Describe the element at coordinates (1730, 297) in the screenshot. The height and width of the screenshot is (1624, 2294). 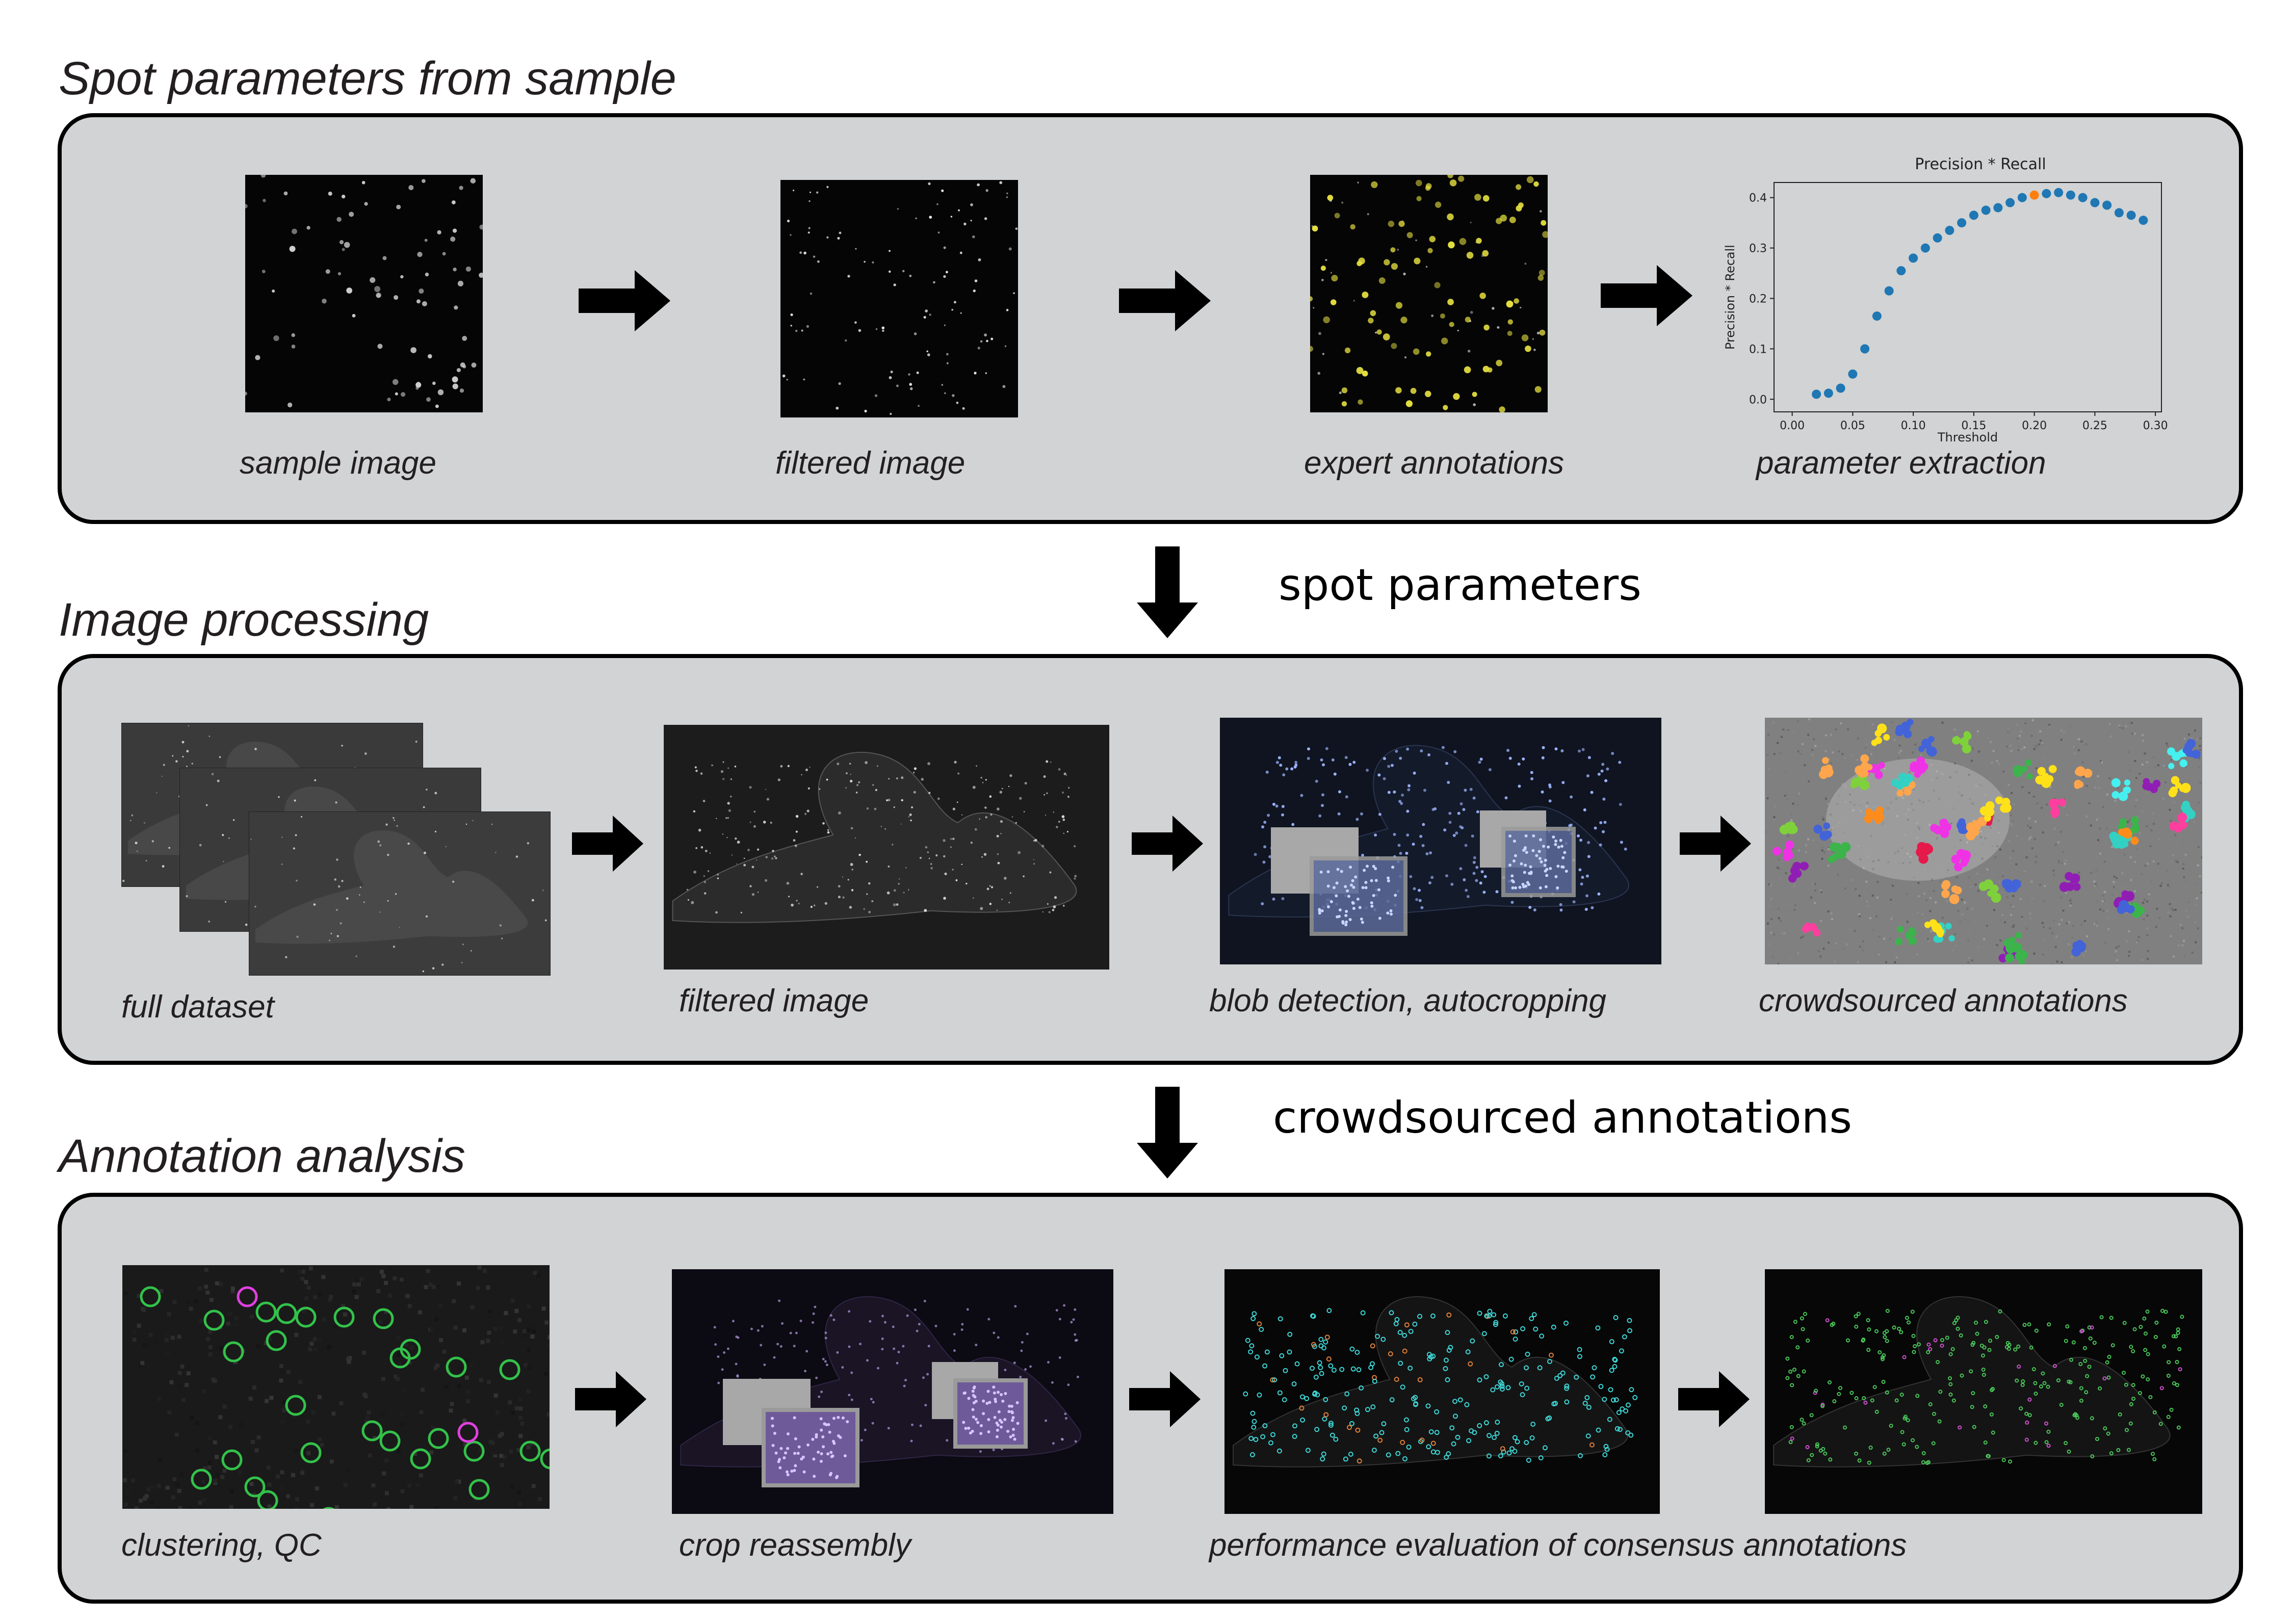
I see `chart-ylabel: Precision * Recall` at that location.